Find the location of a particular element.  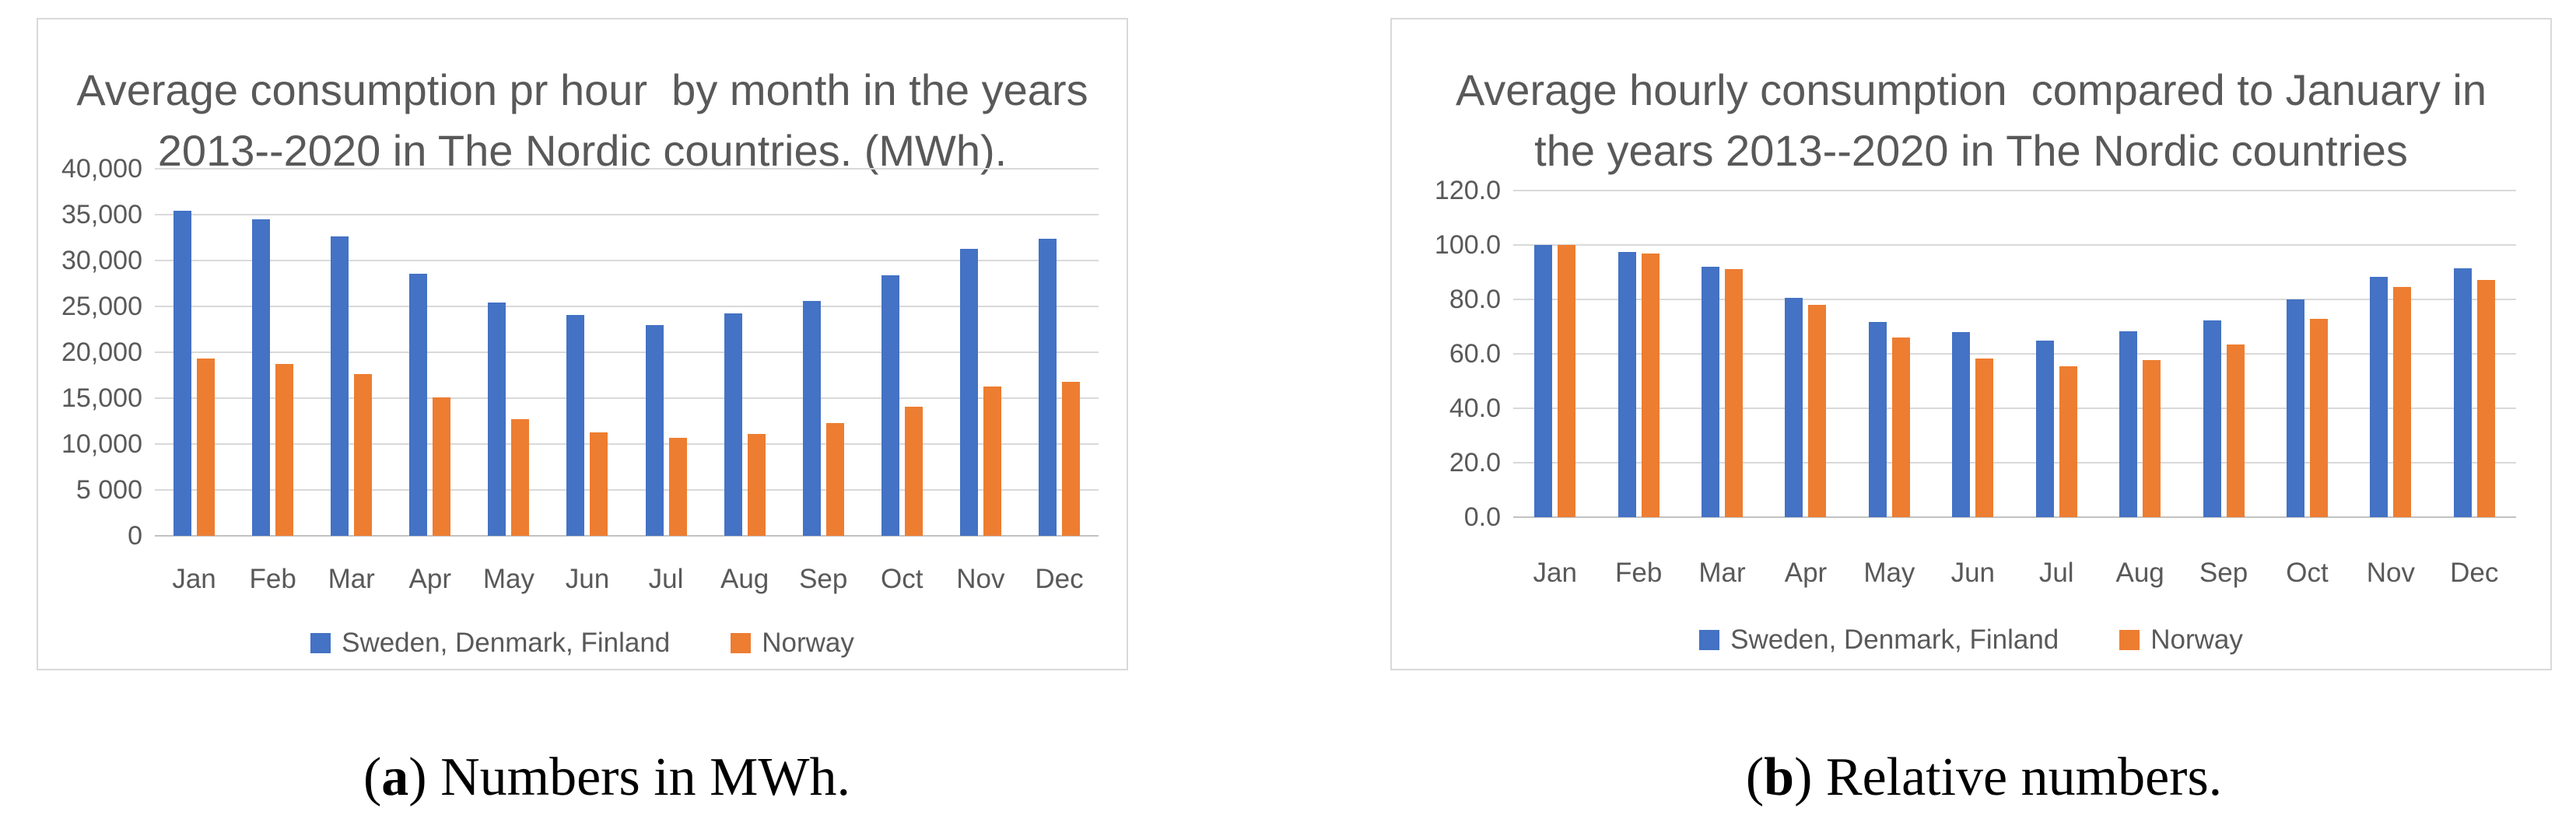

x-axis-label: Jan is located at coordinates (1555, 573).